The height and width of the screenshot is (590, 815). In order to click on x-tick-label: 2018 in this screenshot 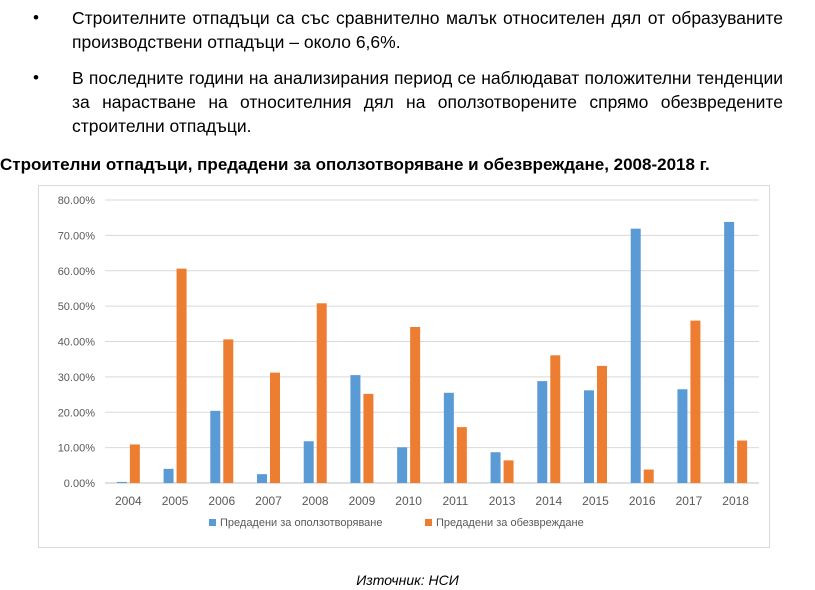, I will do `click(735, 501)`.